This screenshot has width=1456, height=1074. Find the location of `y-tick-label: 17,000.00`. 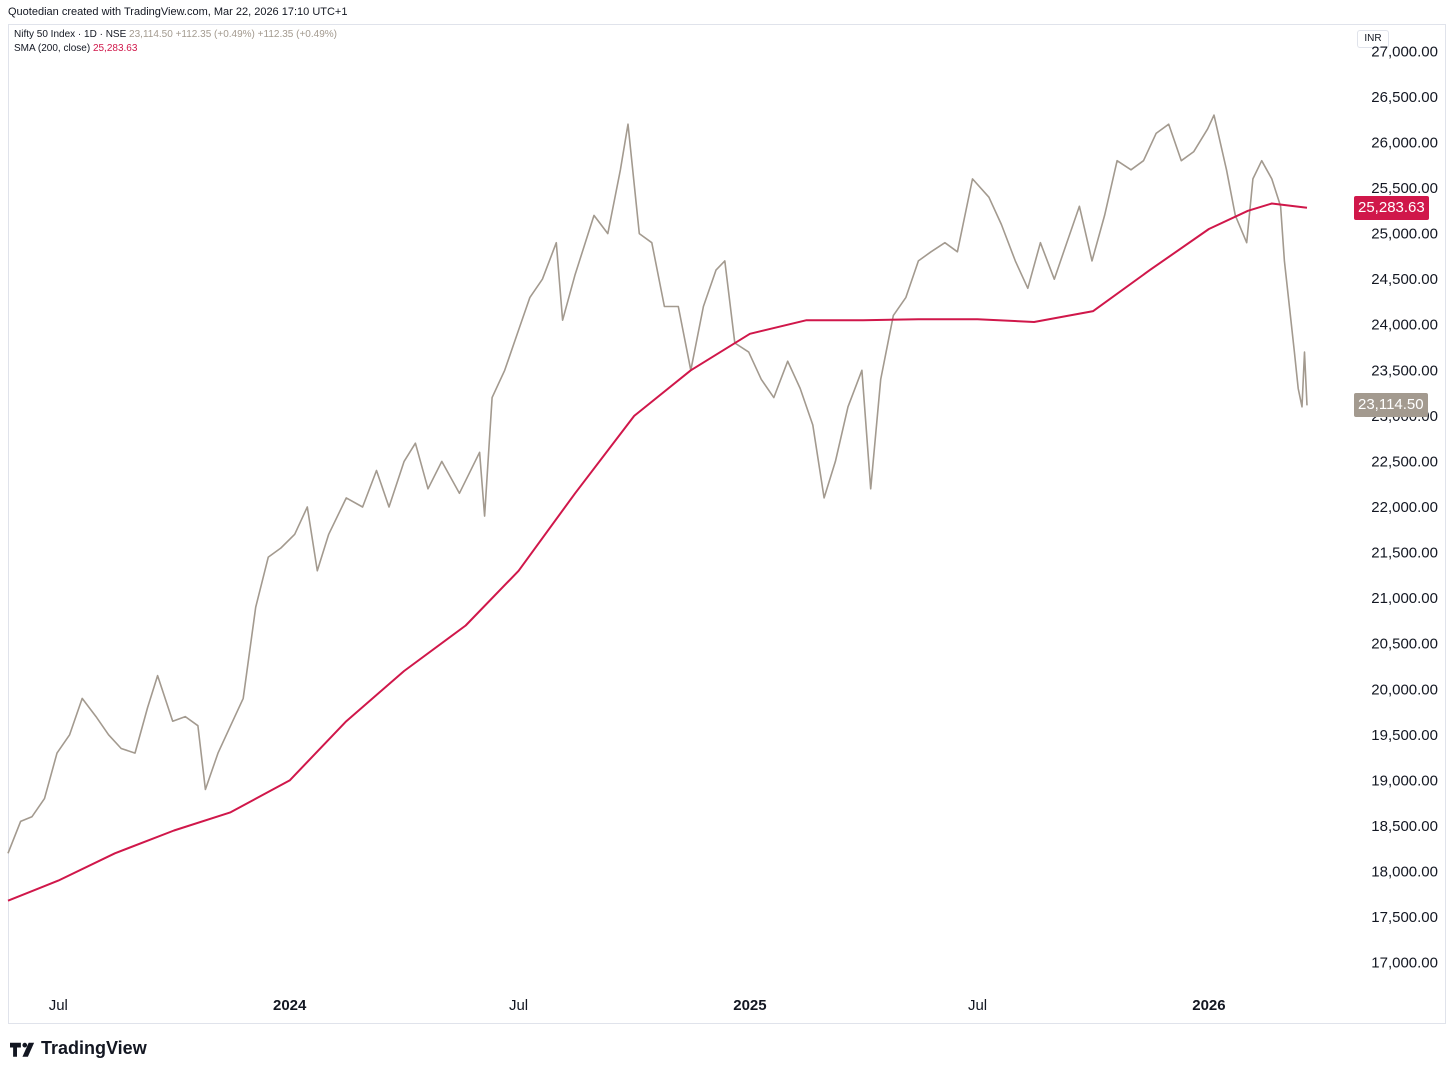

y-tick-label: 17,000.00 is located at coordinates (1404, 963).